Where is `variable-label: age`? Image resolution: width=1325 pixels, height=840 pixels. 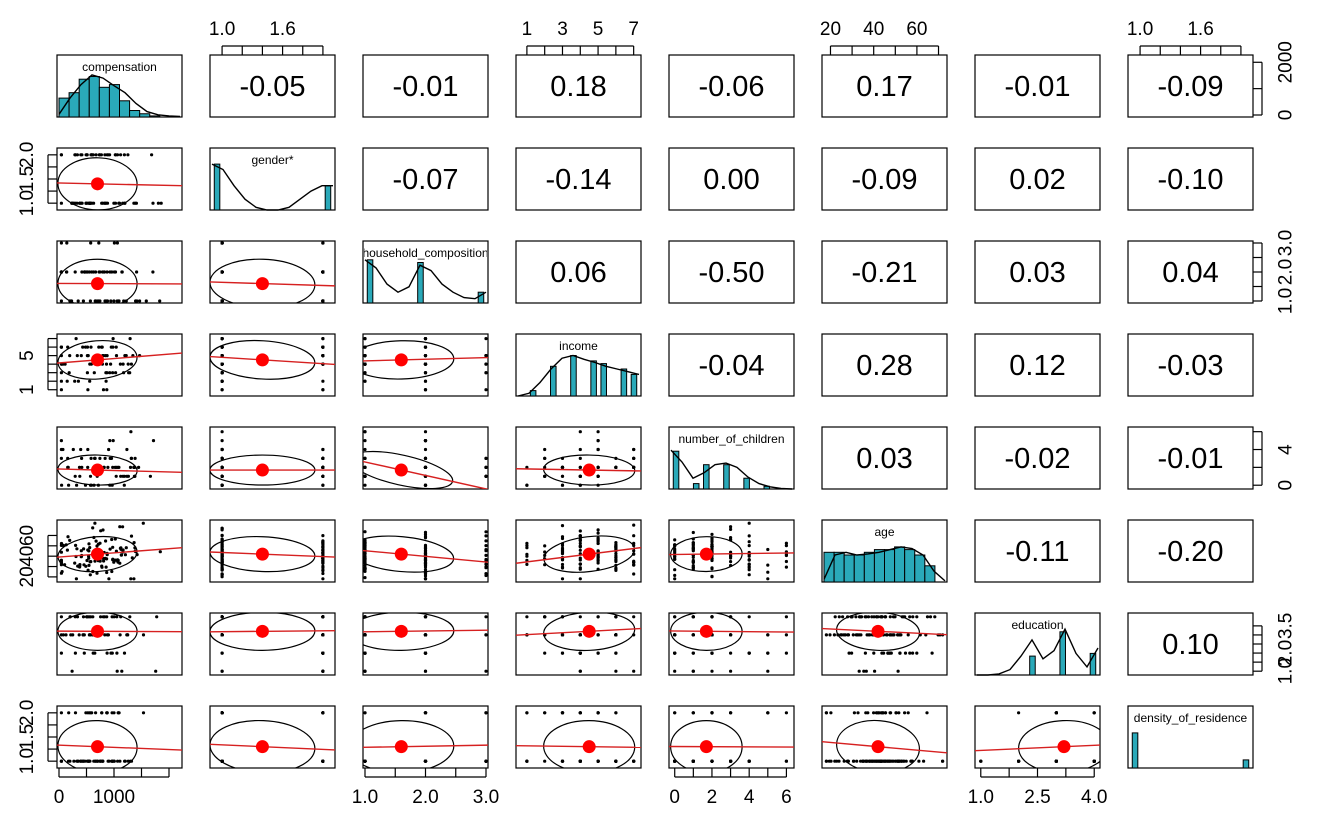 variable-label: age is located at coordinates (884, 532).